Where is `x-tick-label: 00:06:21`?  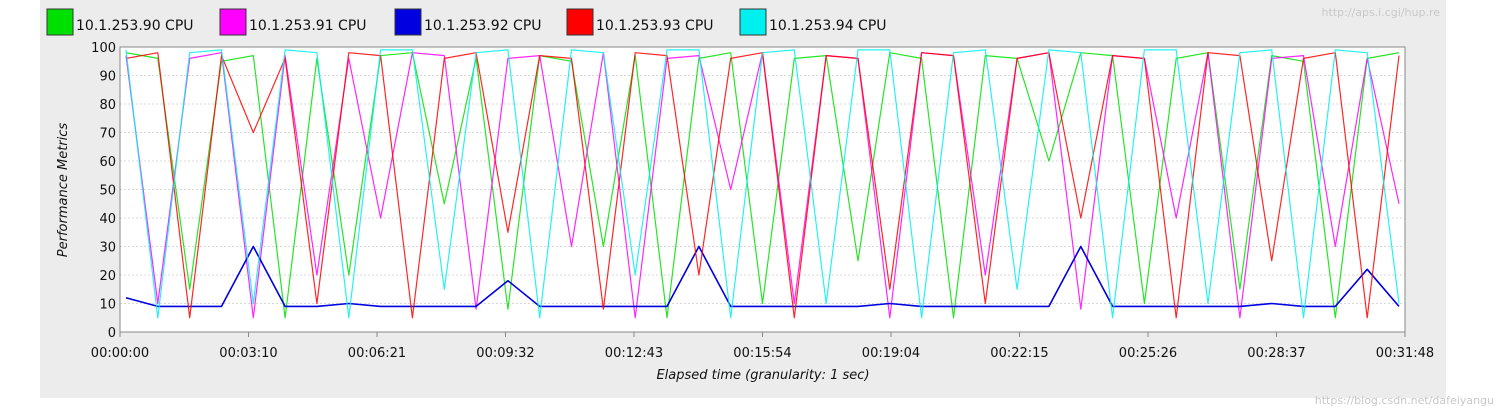 x-tick-label: 00:06:21 is located at coordinates (377, 353).